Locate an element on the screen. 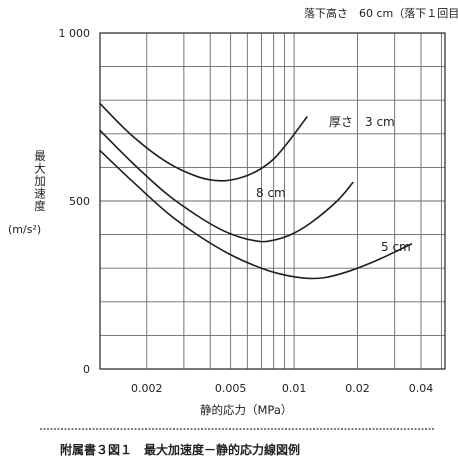 The height and width of the screenshot is (474, 458). x-axis-label: 静的応力（MPa） is located at coordinates (246, 410).